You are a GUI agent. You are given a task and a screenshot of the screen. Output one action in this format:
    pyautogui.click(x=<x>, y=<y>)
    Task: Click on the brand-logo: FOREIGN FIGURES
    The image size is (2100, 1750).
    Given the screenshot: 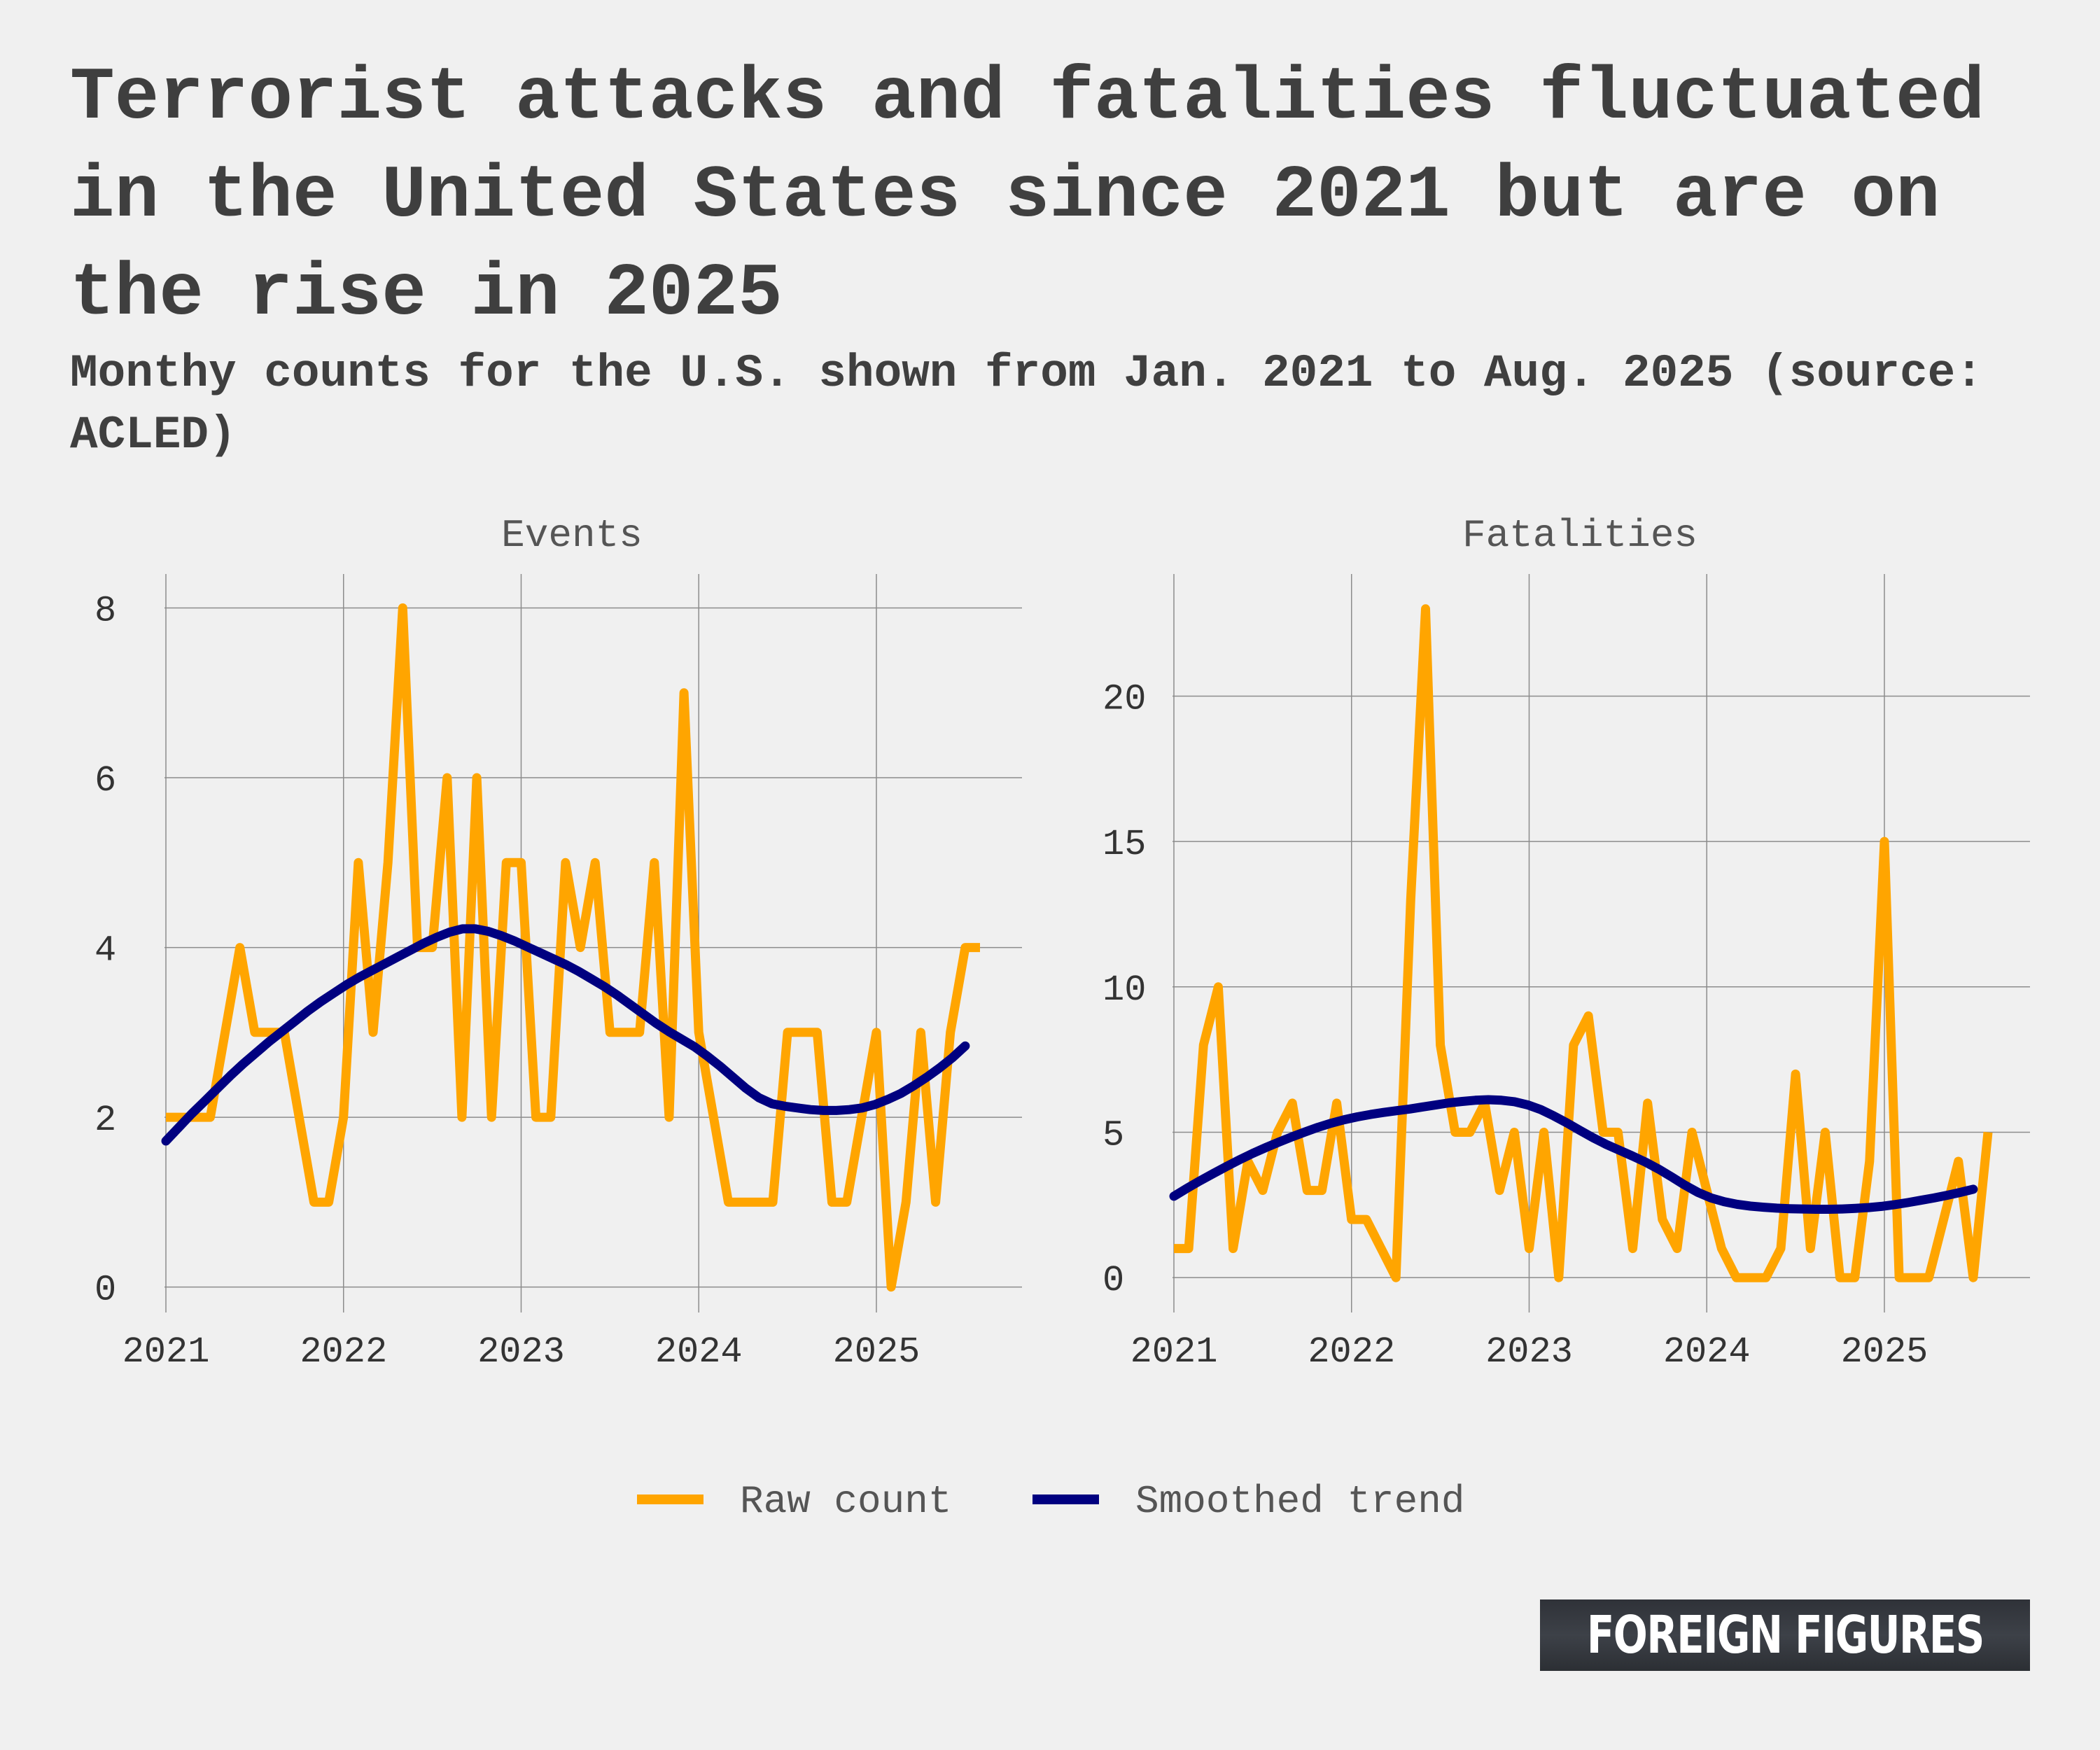 What is the action you would take?
    pyautogui.click(x=1785, y=1635)
    